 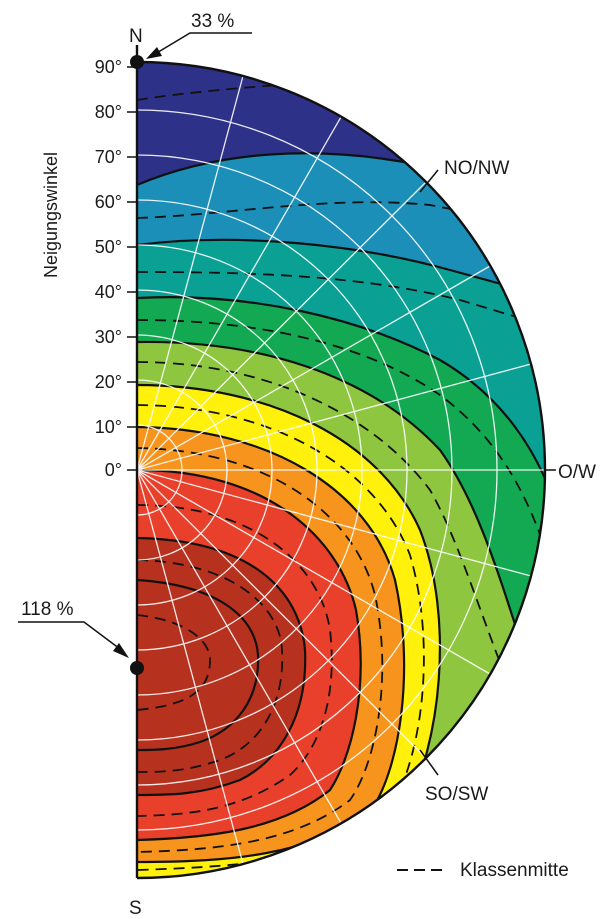 I want to click on tick-label-60: 60°, so click(x=108, y=202).